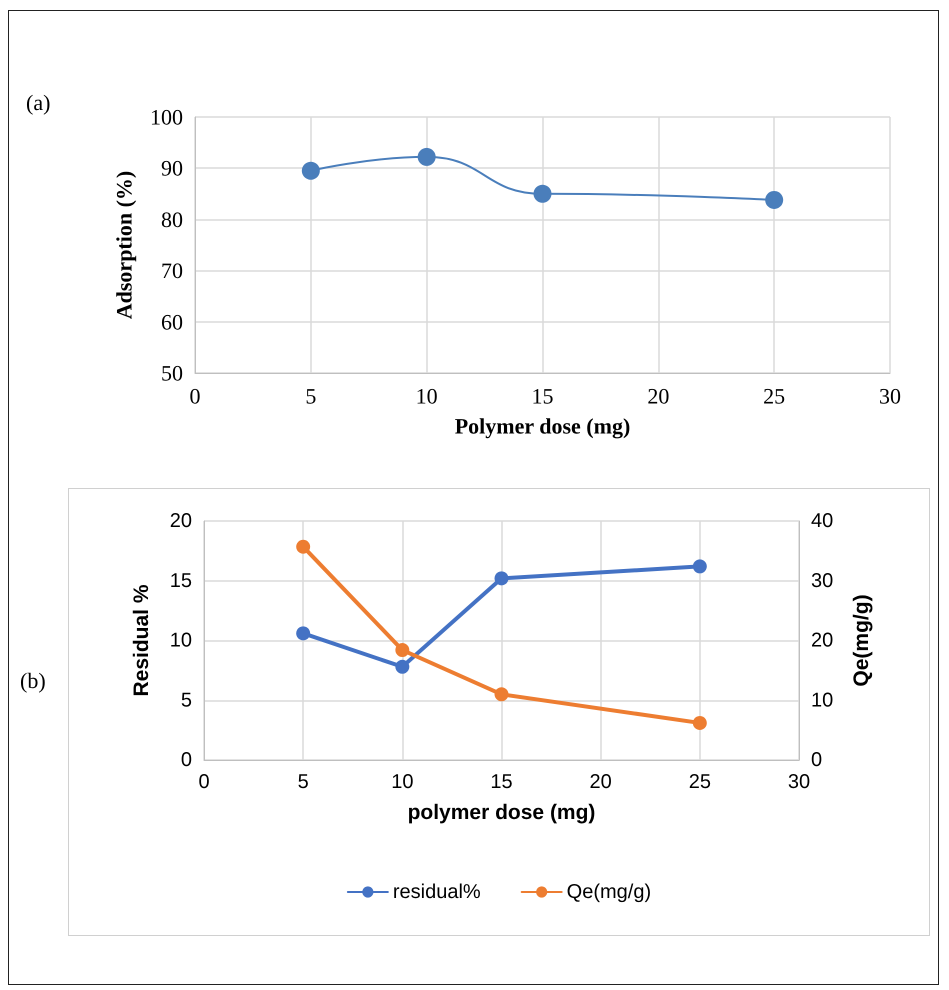 The height and width of the screenshot is (990, 949). I want to click on y-tick-label: 70, so click(172, 271).